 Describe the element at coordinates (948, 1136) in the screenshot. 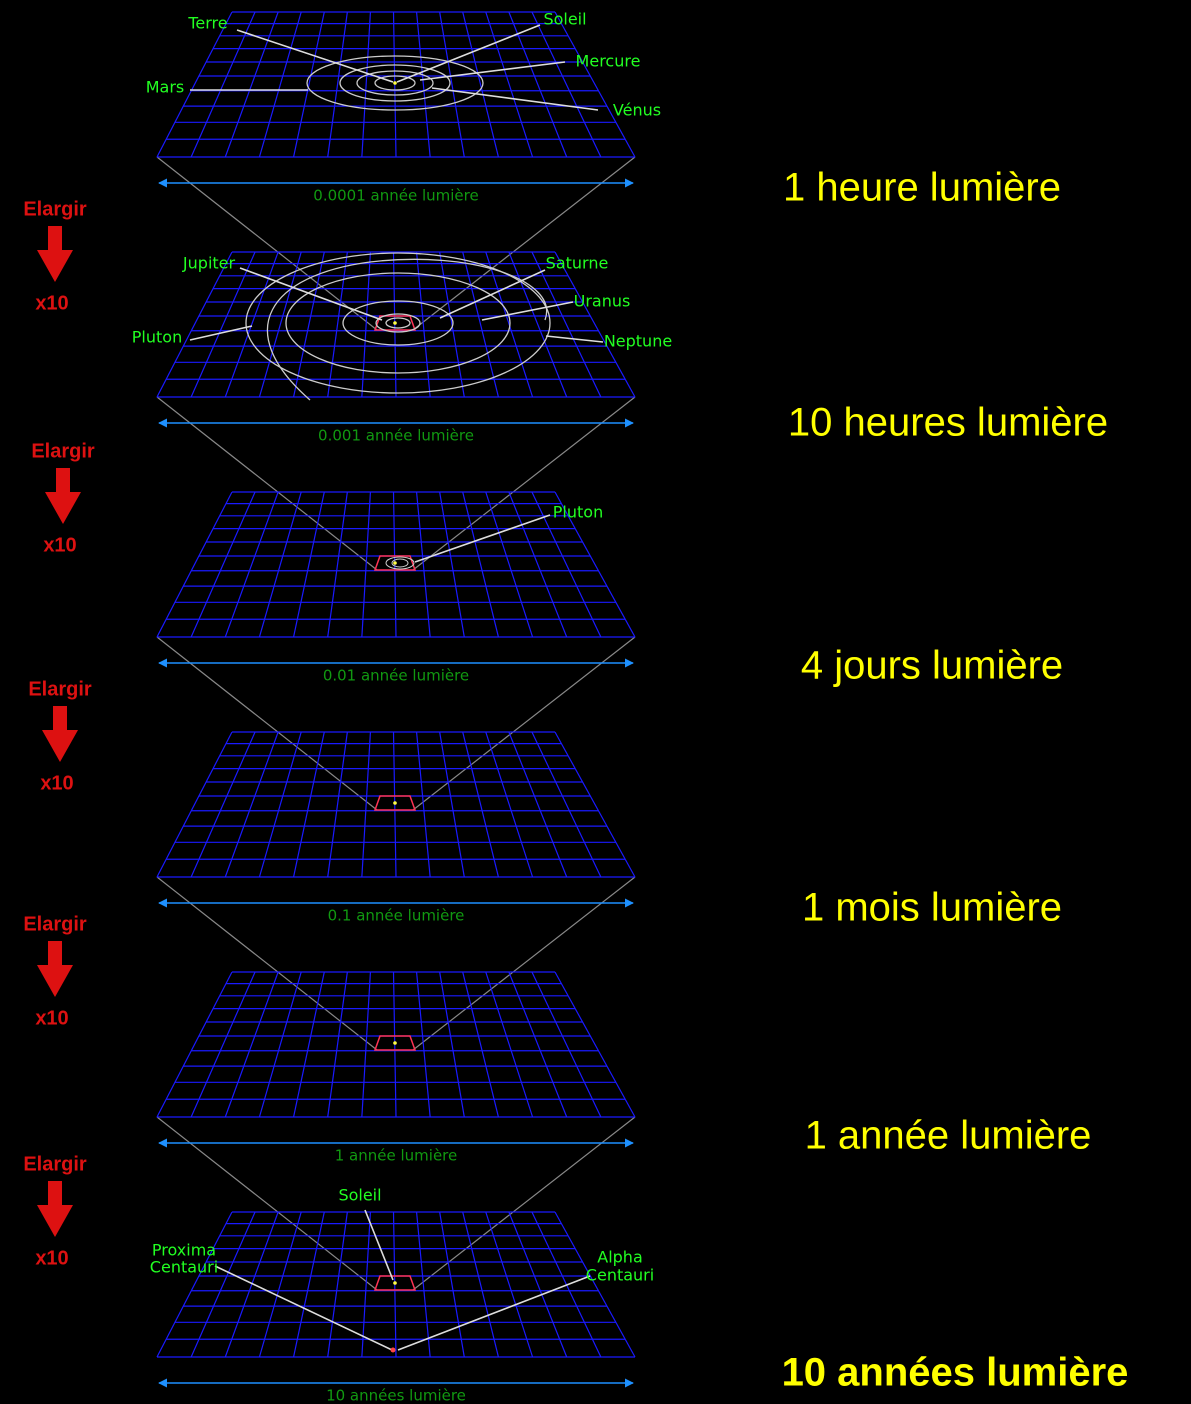

I see `distance-label: 1 année lumière` at that location.